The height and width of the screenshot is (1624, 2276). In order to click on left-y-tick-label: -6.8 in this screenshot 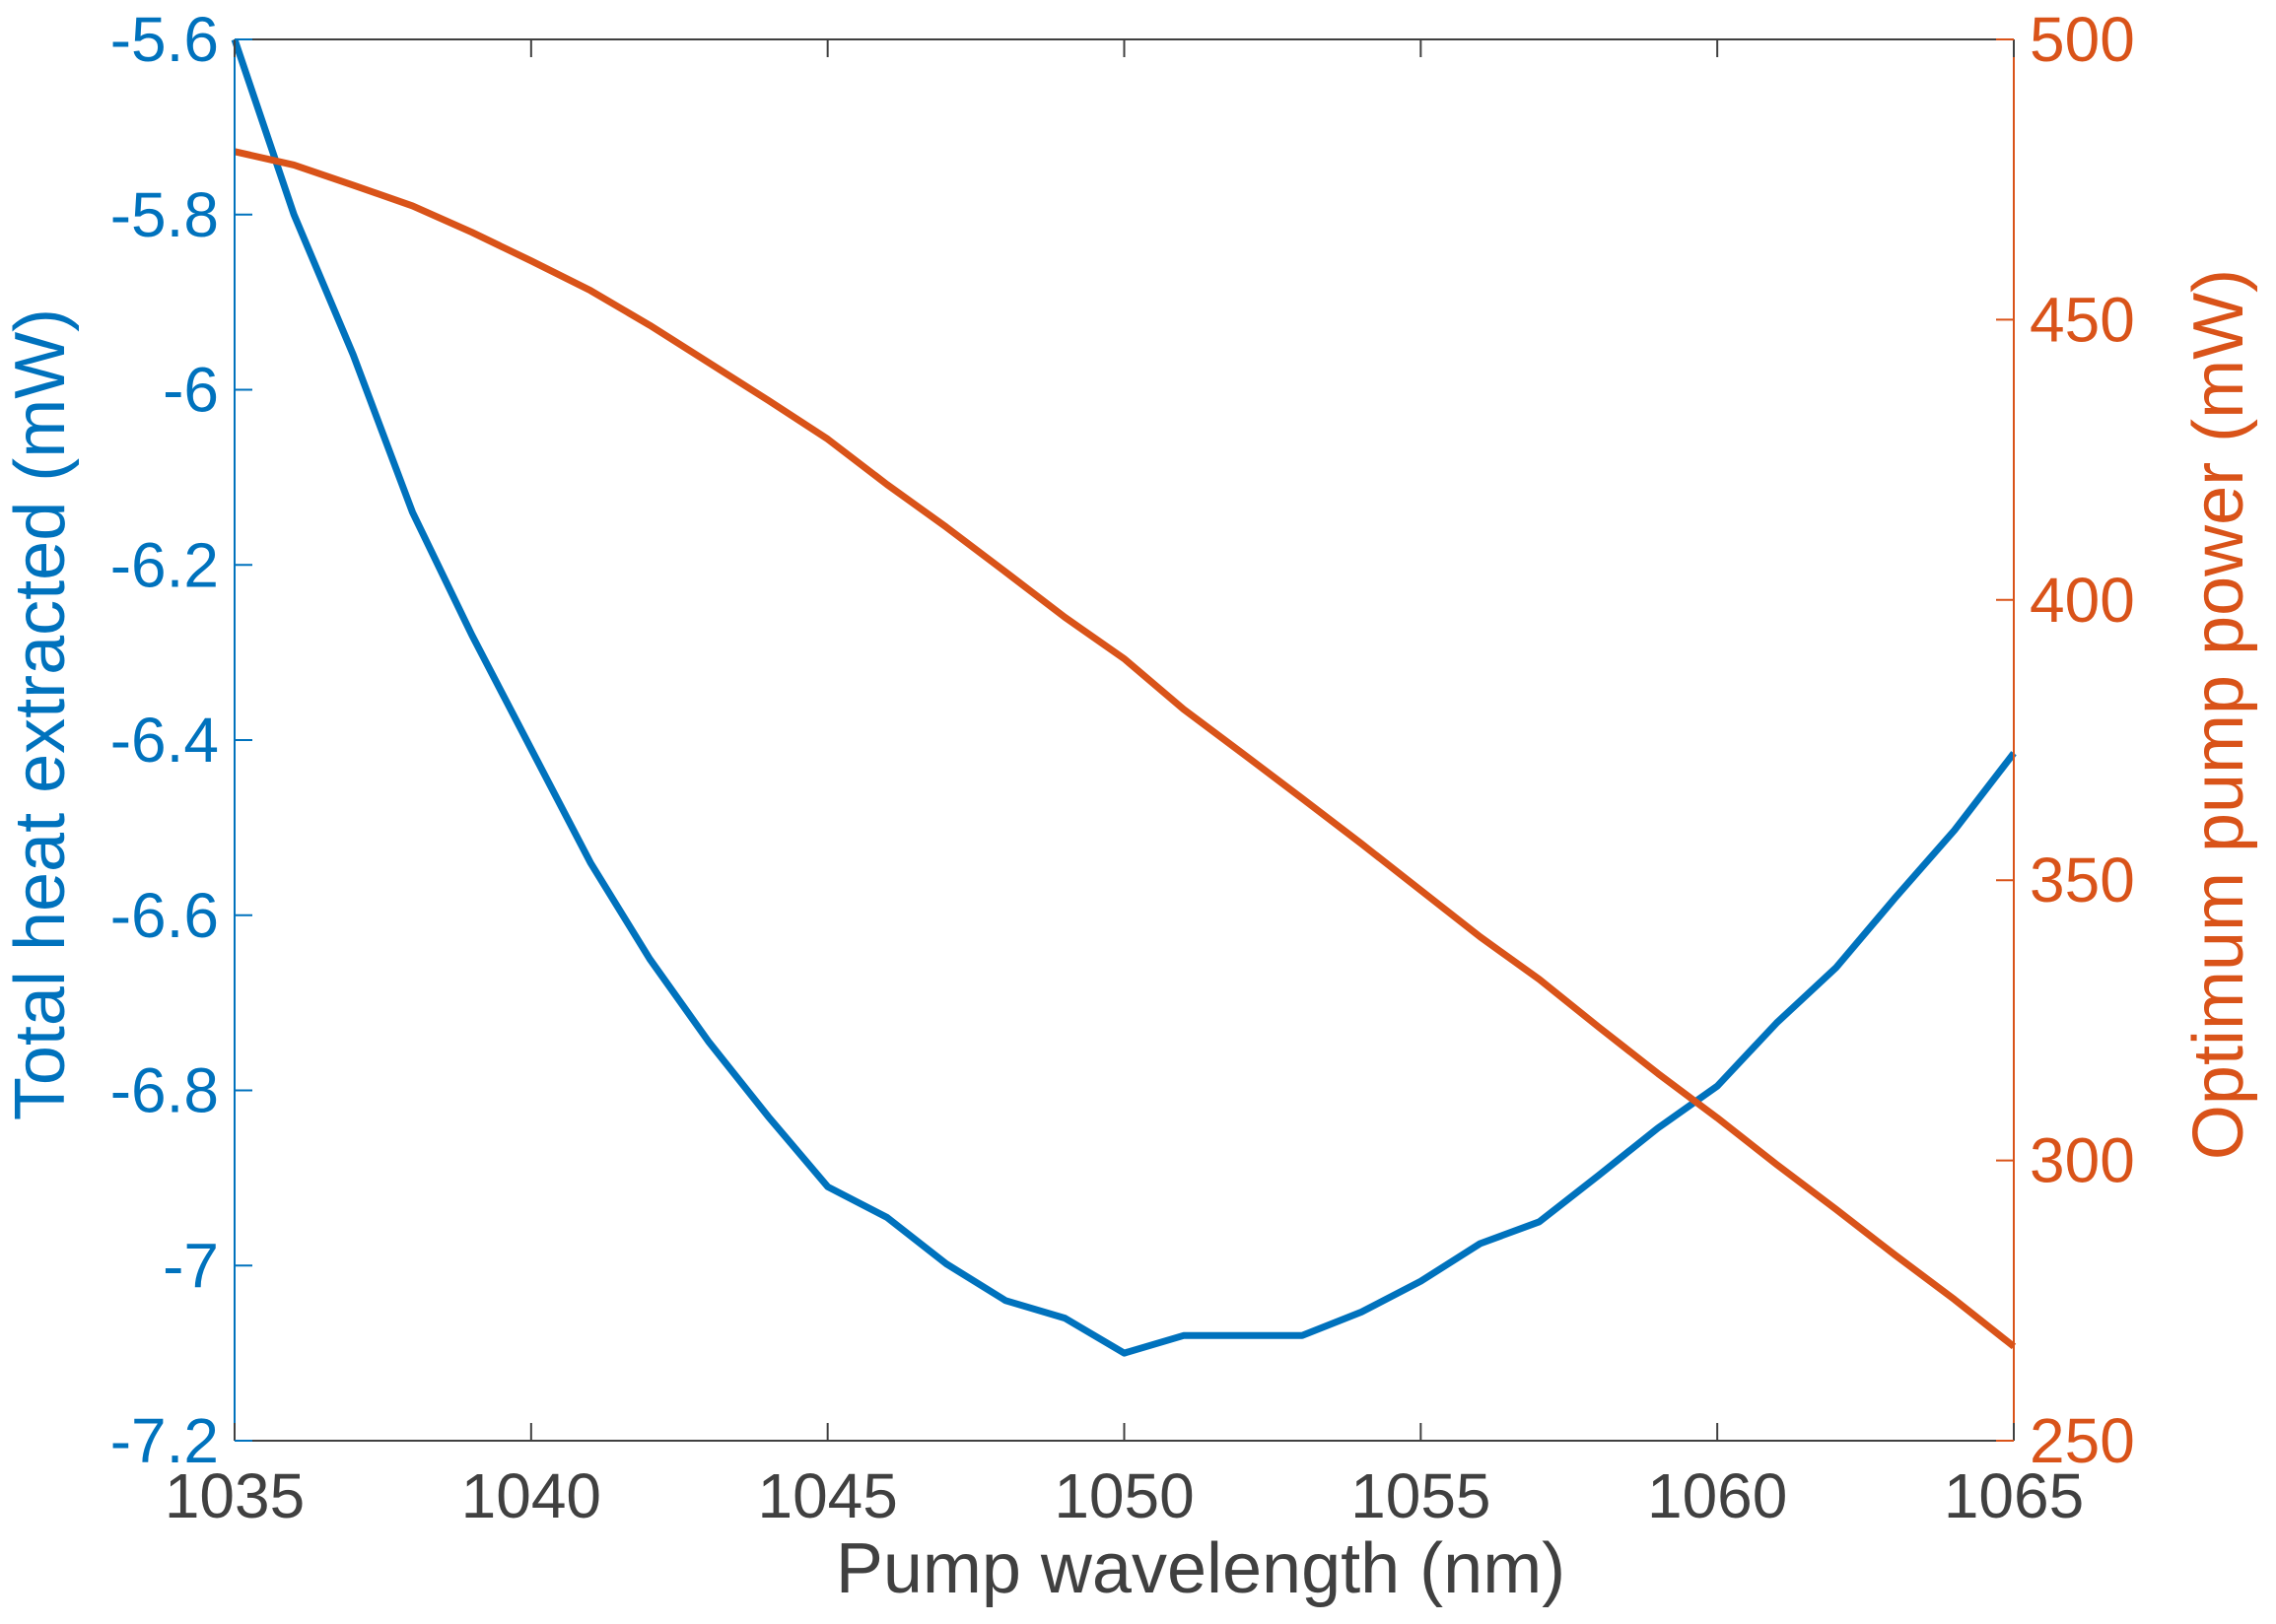, I will do `click(164, 1091)`.